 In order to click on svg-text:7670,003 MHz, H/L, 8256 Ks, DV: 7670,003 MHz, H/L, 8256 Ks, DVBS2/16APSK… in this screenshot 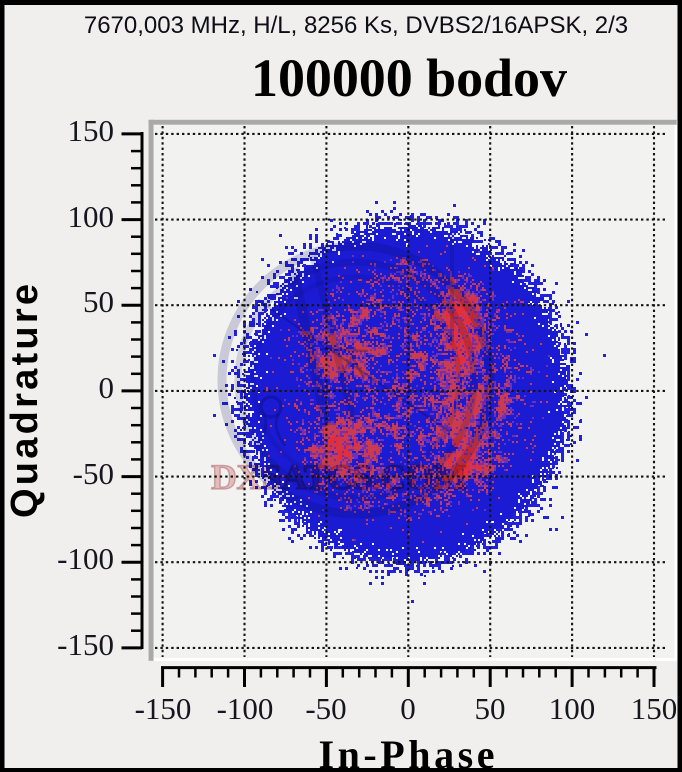, I will do `click(356, 25)`.